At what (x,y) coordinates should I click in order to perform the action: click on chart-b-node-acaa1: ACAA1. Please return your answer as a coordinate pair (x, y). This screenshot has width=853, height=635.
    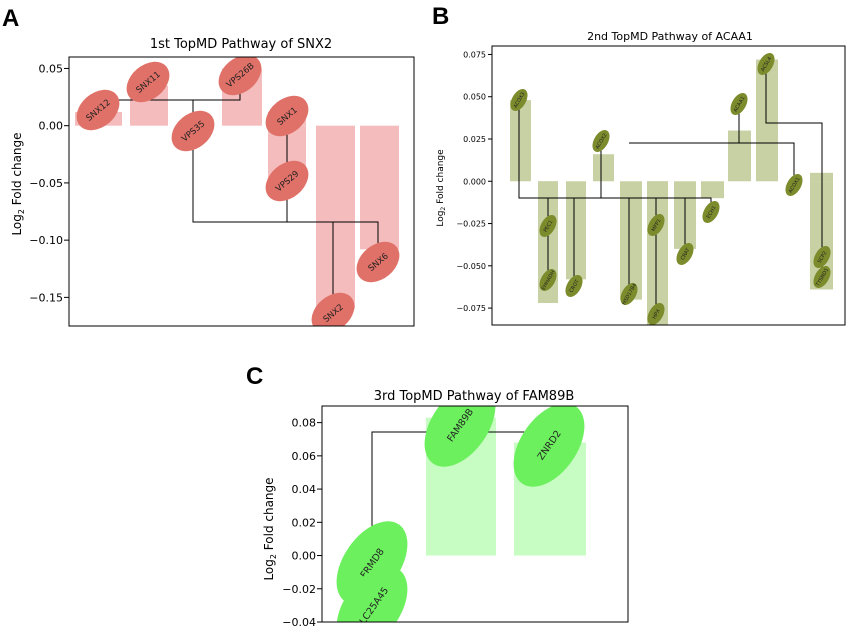
    Looking at the image, I should click on (739, 104).